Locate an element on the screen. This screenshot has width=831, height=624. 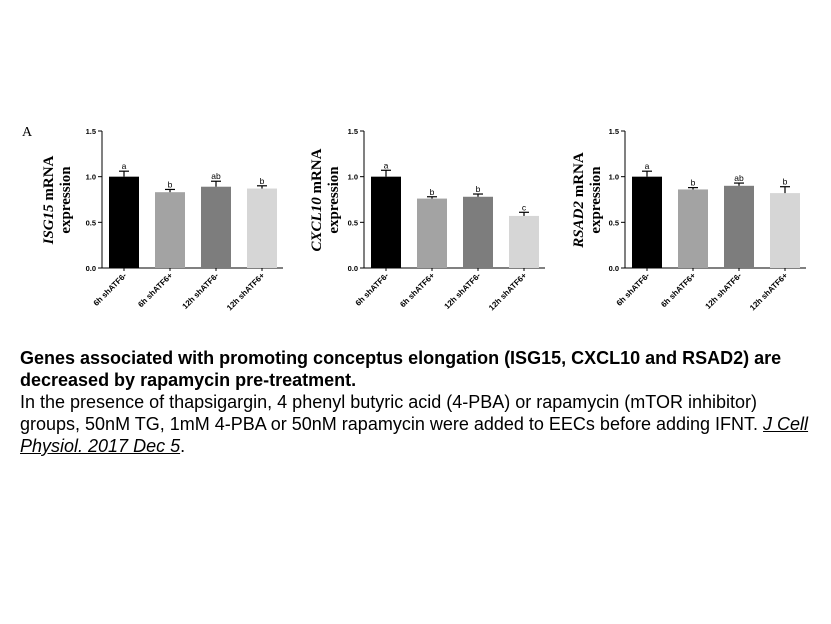
y-axis-gene: RSAD2 is located at coordinates (579, 225).